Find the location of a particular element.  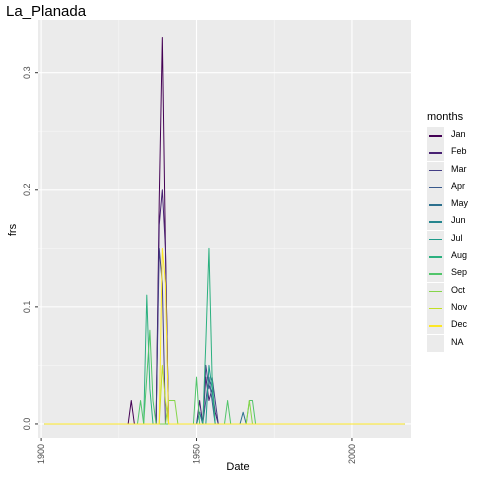

legend-item-jun: Jun is located at coordinates (452, 222).